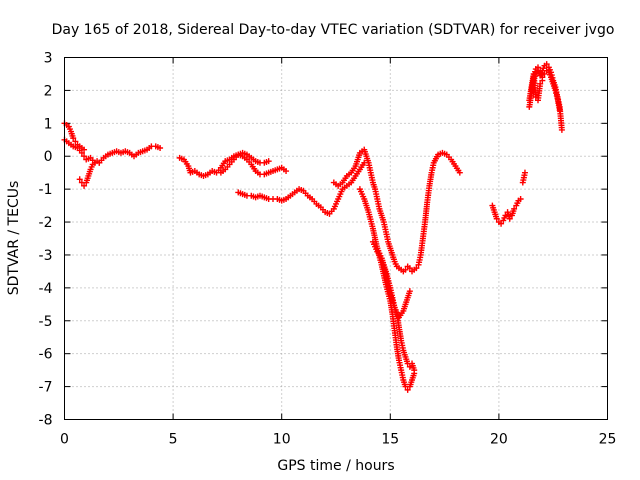 This screenshot has width=640, height=480. Describe the element at coordinates (282, 440) in the screenshot. I see `x-tick-label: 10` at that location.